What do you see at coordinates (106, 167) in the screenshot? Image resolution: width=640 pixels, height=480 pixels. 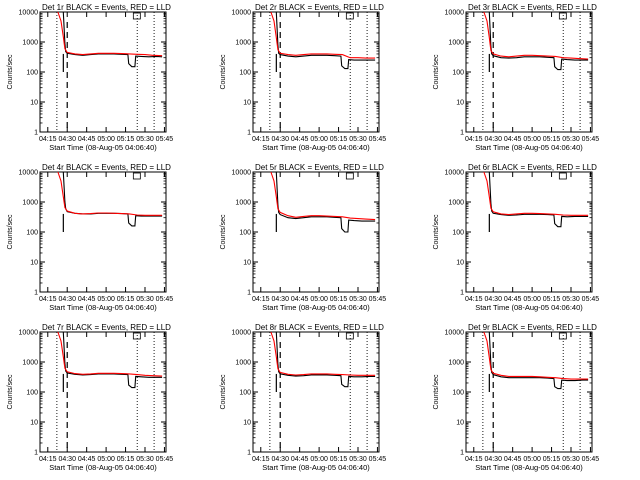 I see `panel-title: Det 4r BLACK = Events, RED = LLD` at bounding box center [106, 167].